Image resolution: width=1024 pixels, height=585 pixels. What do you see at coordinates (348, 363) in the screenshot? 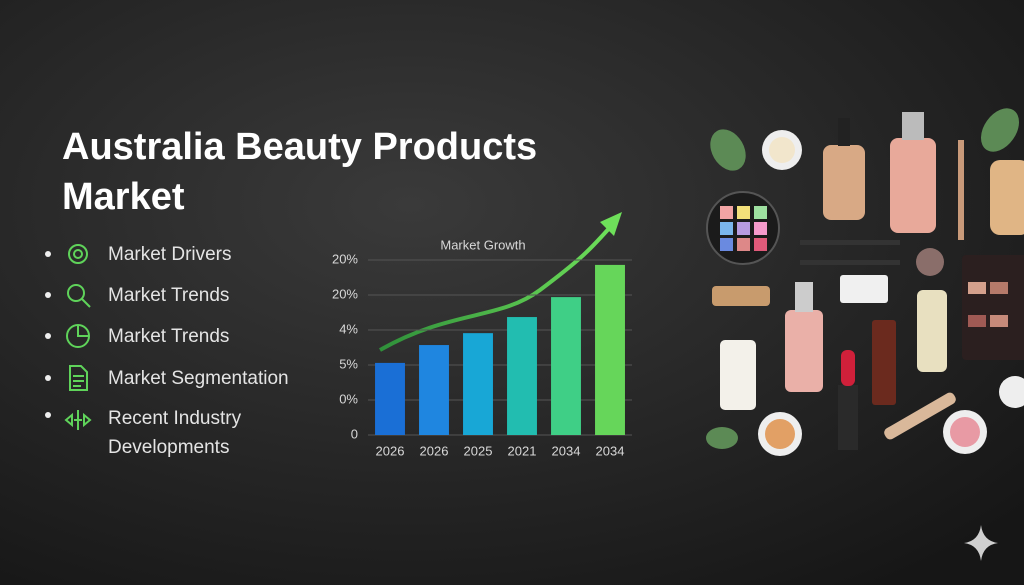
I see `y-tick-label: 5%` at bounding box center [348, 363].